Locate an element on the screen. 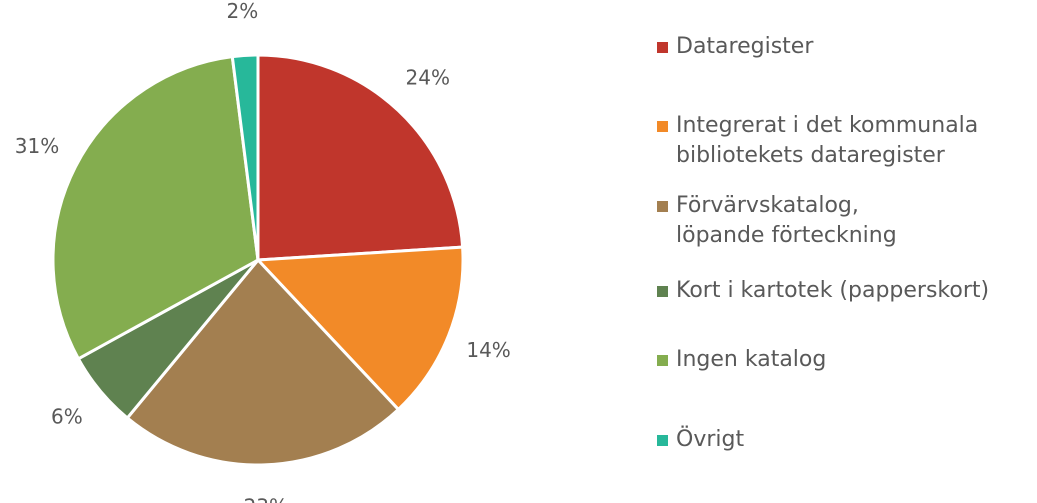 Image resolution: width=1037 pixels, height=503 pixels. legend-label: Övrigt is located at coordinates (710, 439).